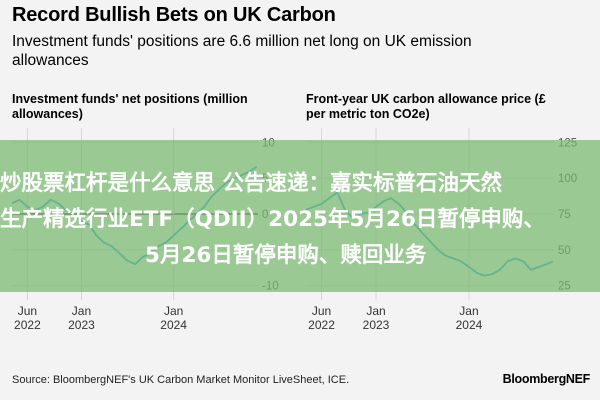  Describe the element at coordinates (174, 15) in the screenshot. I see `headline: Record Bullish Bets on UK Carbon` at that location.